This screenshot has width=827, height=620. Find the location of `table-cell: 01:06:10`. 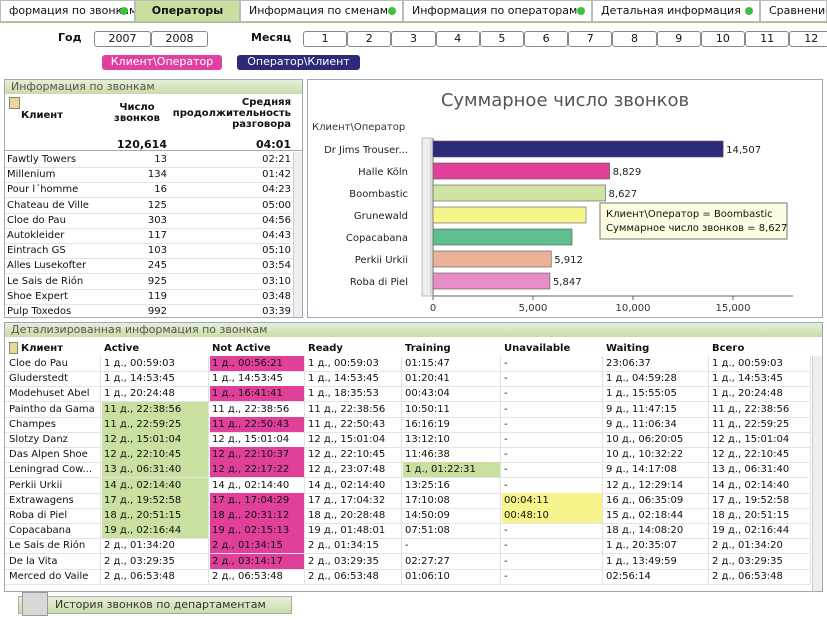

table-cell: 01:06:10 is located at coordinates (452, 576).